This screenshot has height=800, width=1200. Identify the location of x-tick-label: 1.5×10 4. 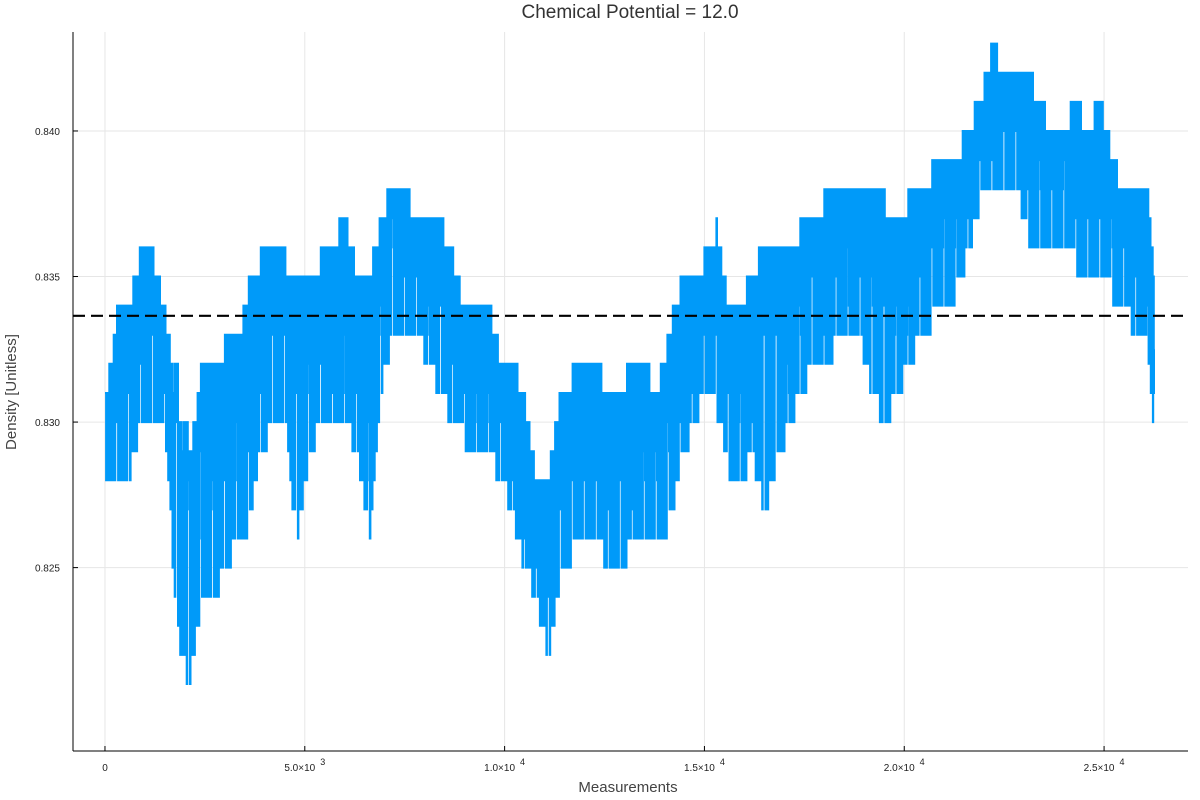
(704, 765).